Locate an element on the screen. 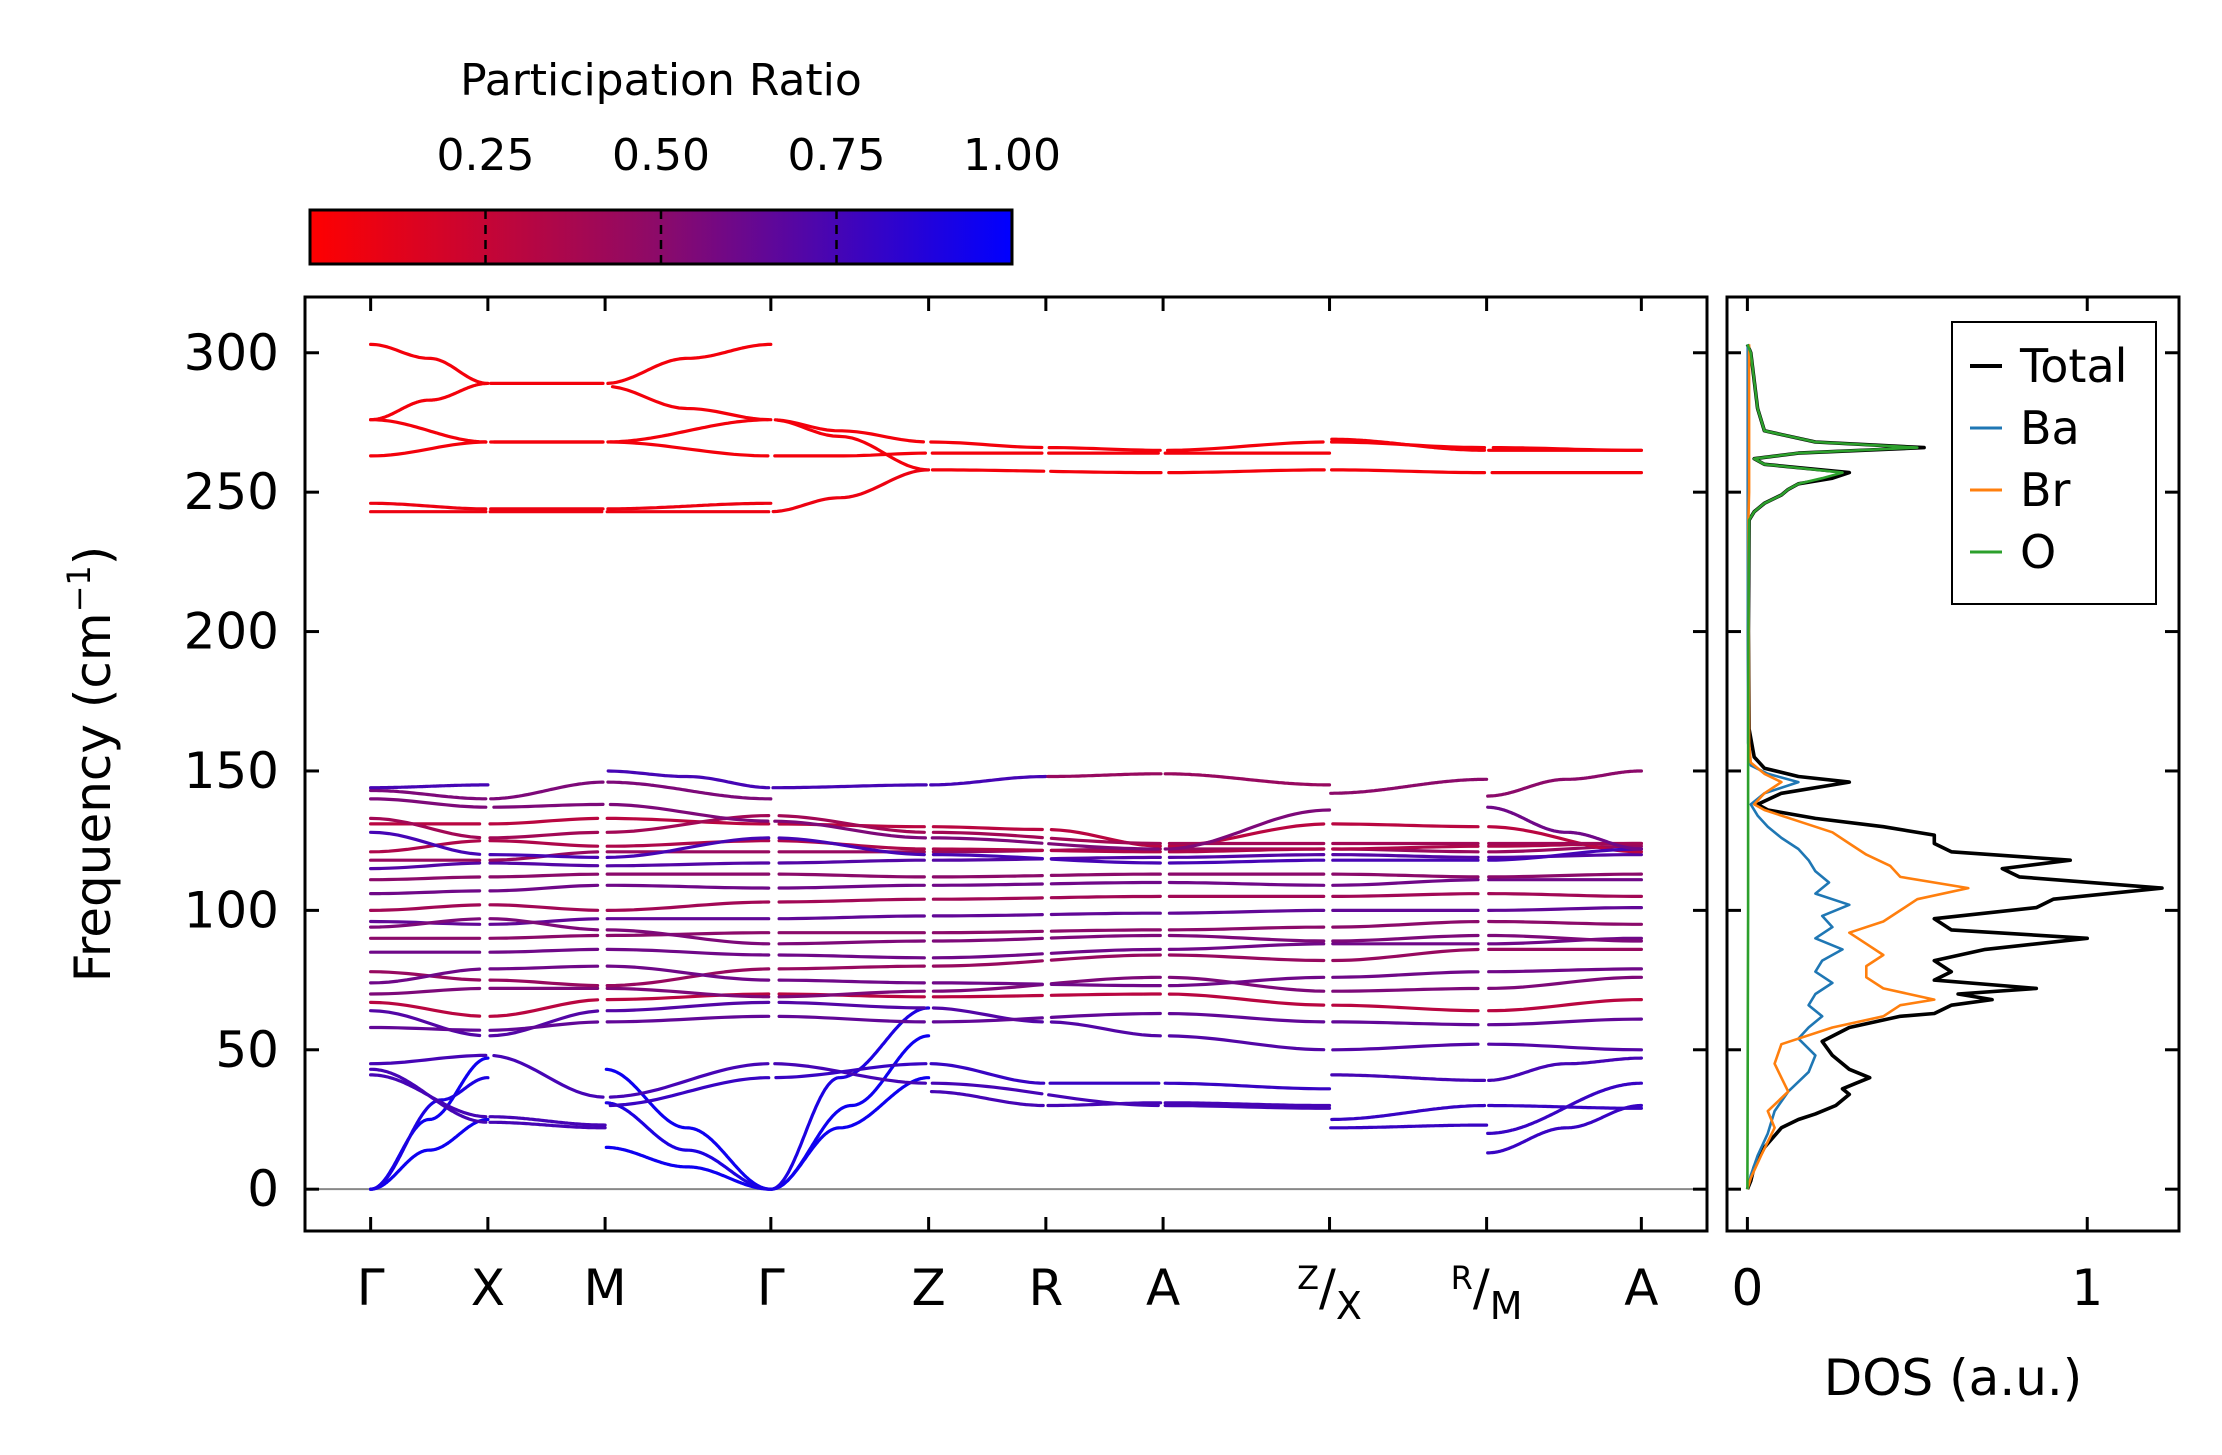 The image size is (2222, 1455). colorbar-tick-label: 1.00 is located at coordinates (1012, 155).